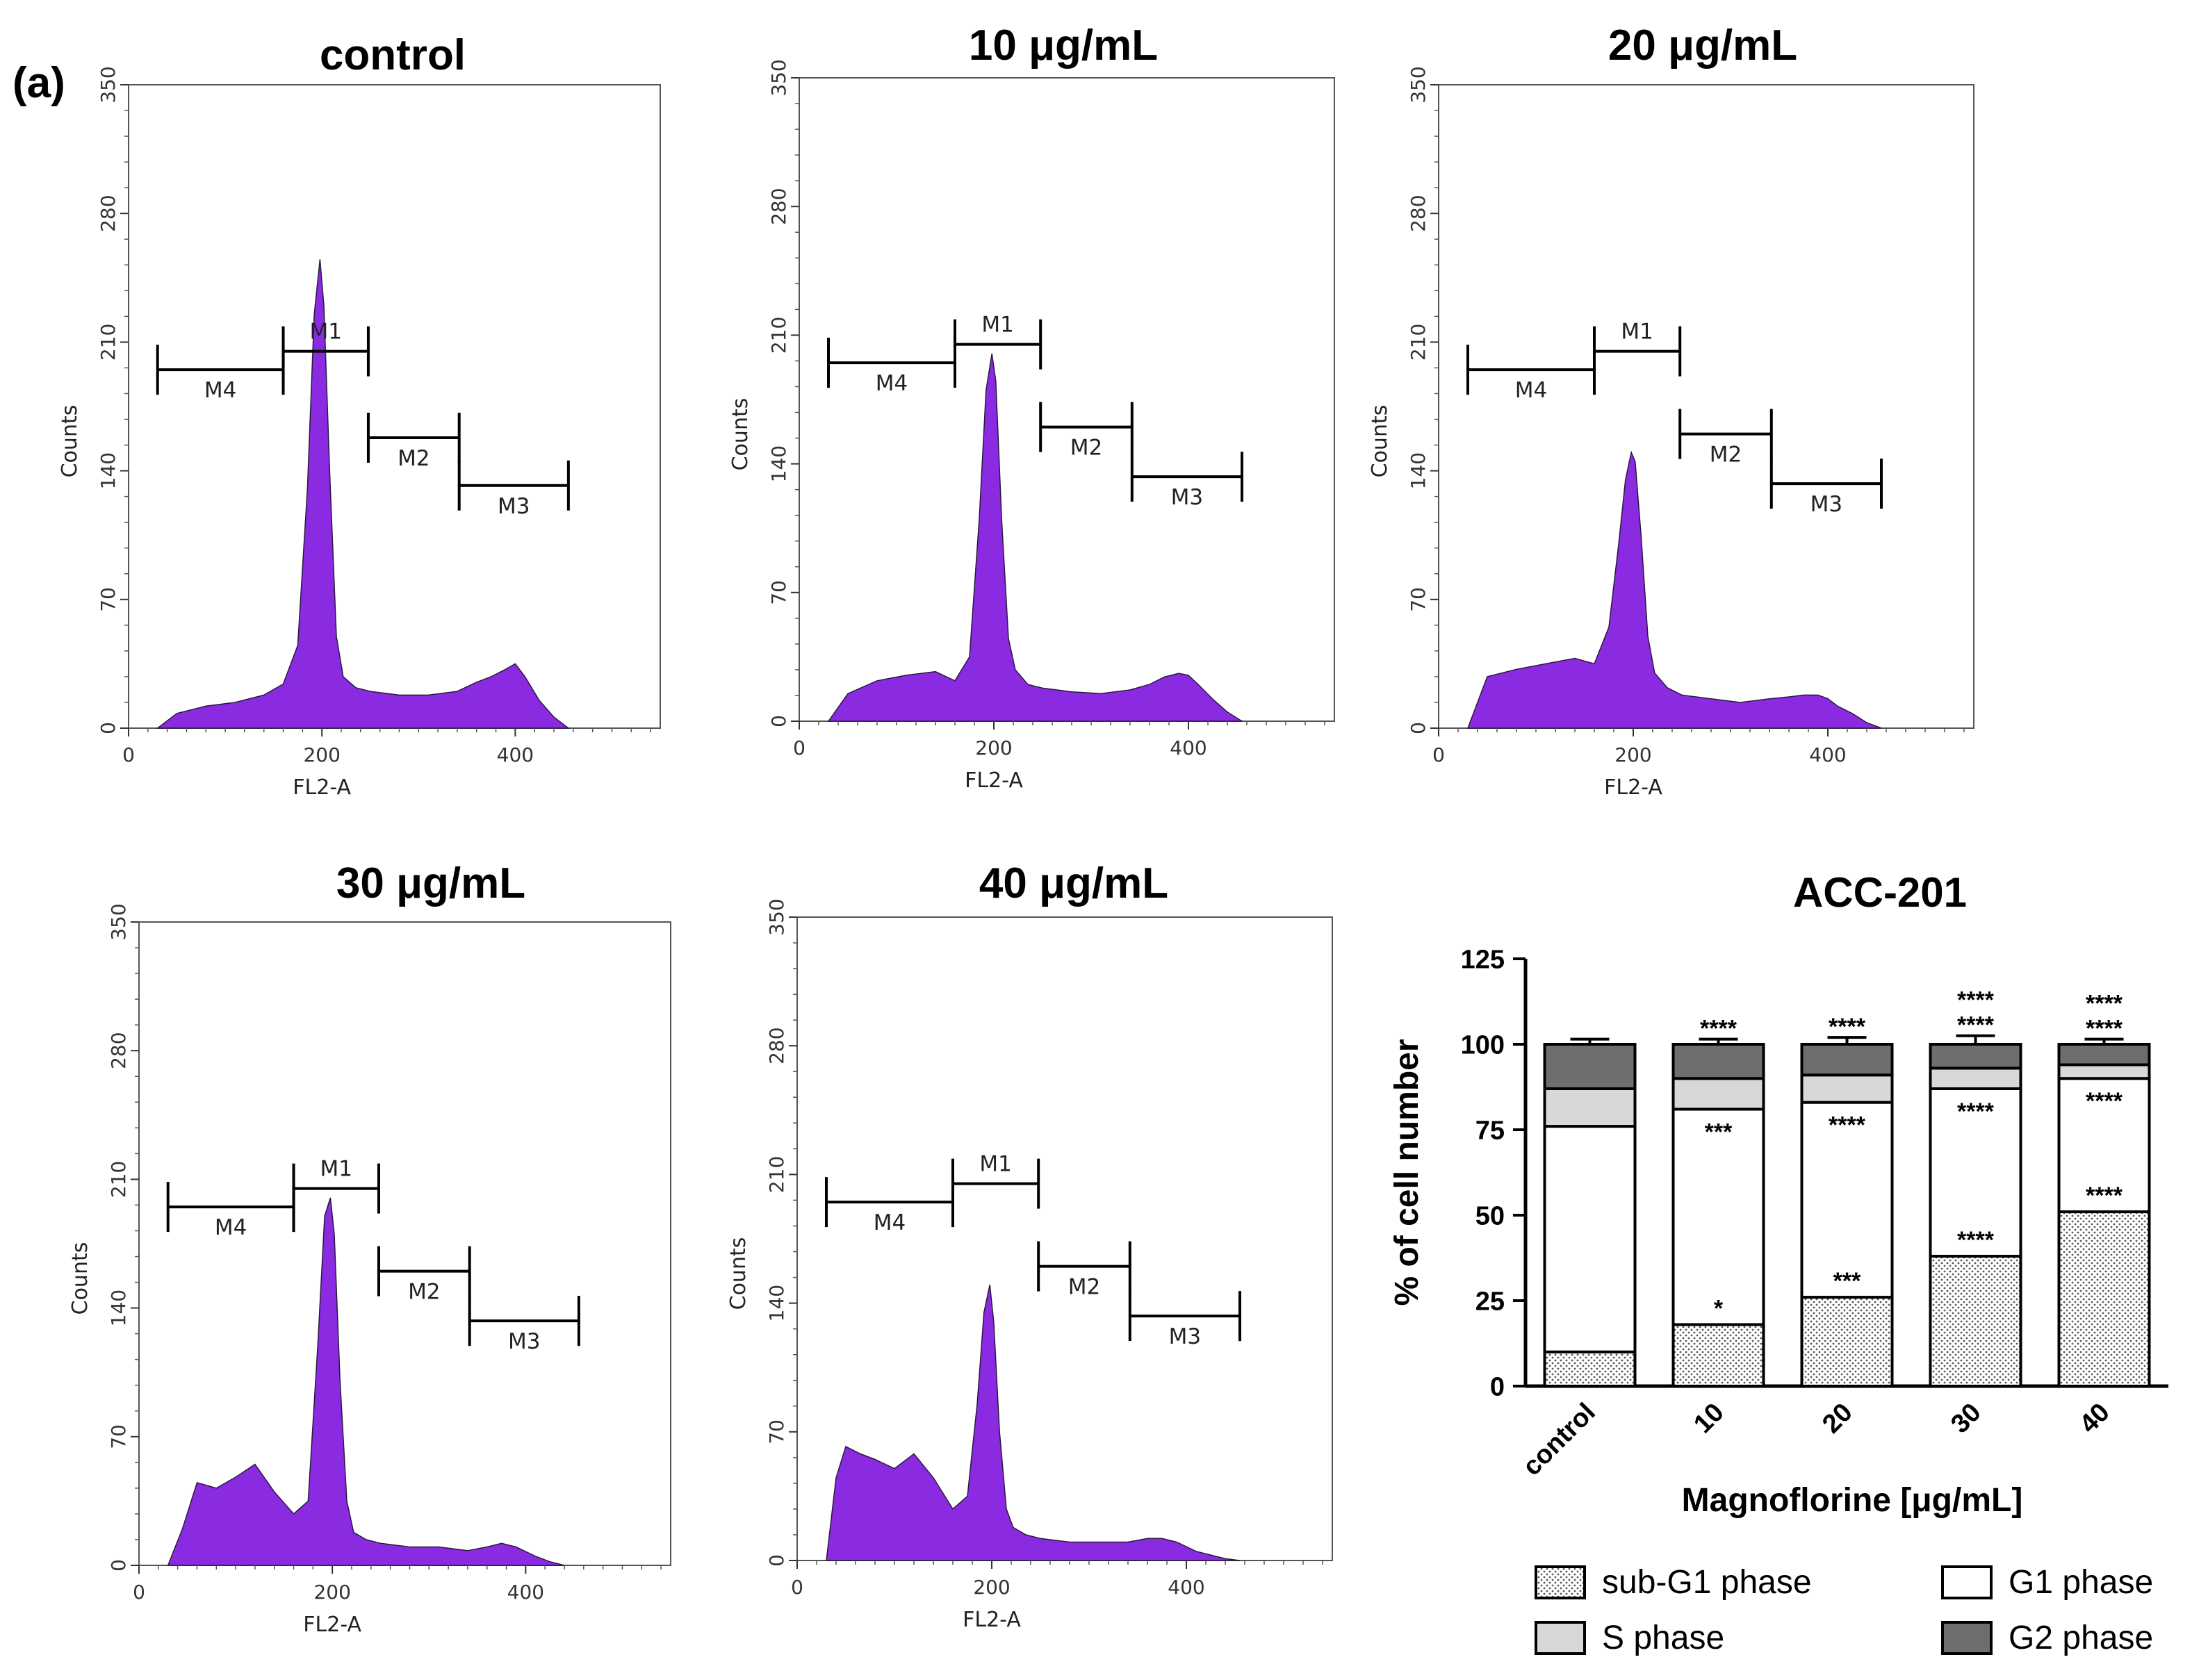 This screenshot has width=2208, height=1680. What do you see at coordinates (2047, 1638) in the screenshot?
I see `legend-entry: G2 phase` at bounding box center [2047, 1638].